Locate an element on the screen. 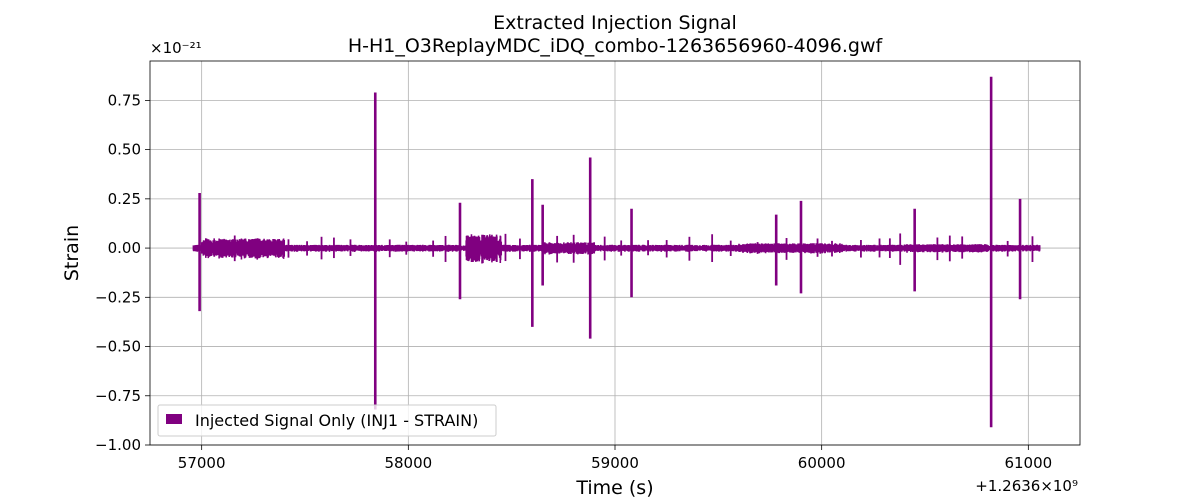 The width and height of the screenshot is (1200, 500). legend: Injected Signal Only (INJ1 - STRAIN) is located at coordinates (327, 420).